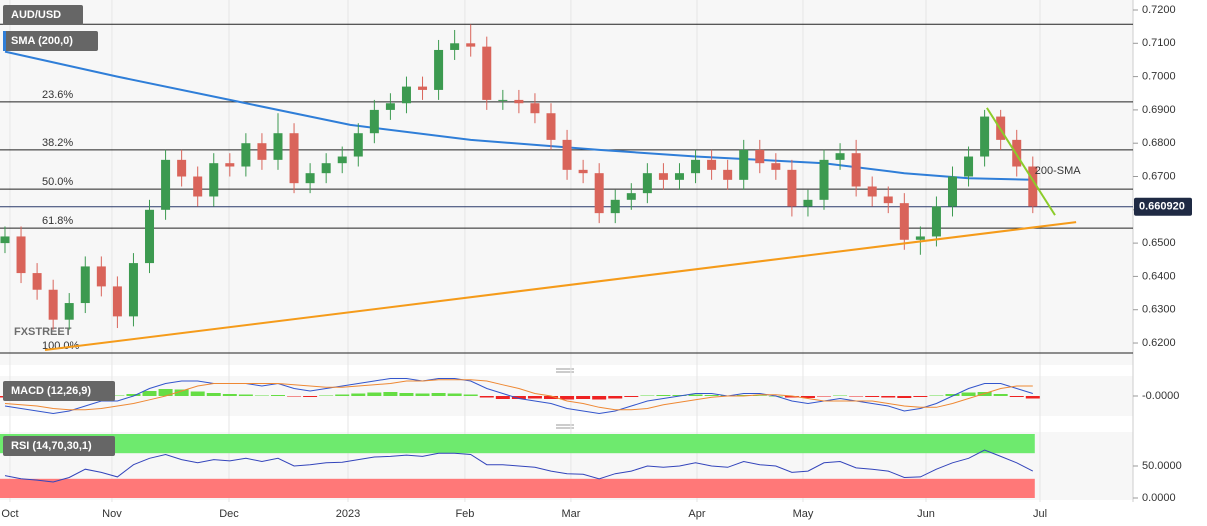  I want to click on chart-title: AUD/USD, so click(36, 15).